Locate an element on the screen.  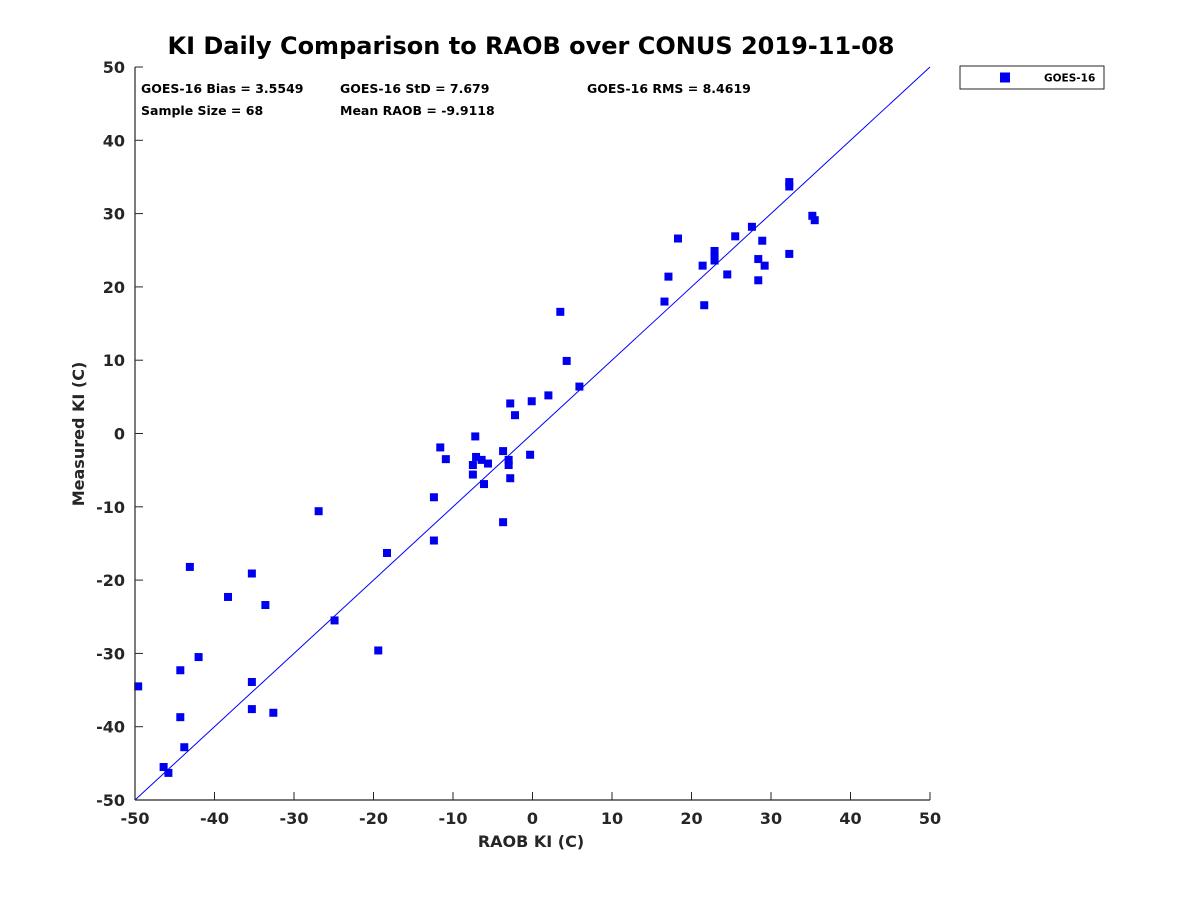
y-tick-label: 50 is located at coordinates (114, 67).